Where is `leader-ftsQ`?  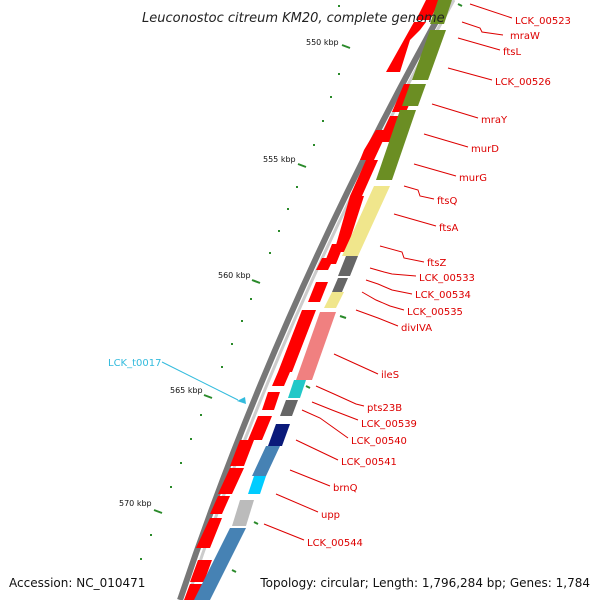 leader-ftsQ is located at coordinates (419, 192).